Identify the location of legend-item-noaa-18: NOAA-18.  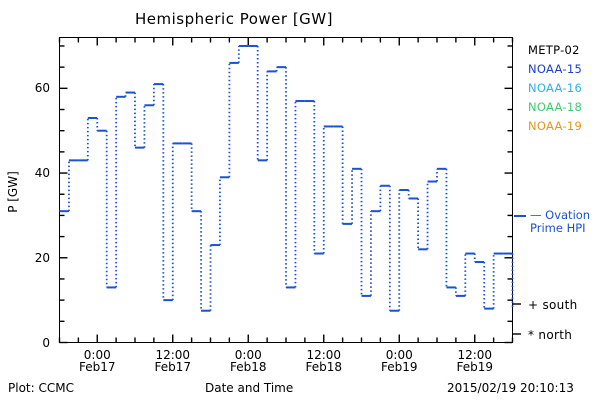
(555, 107).